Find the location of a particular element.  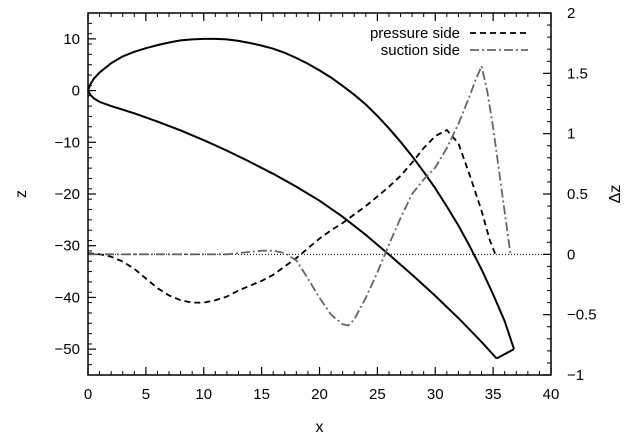

x-tick-label: 35 is located at coordinates (493, 394).